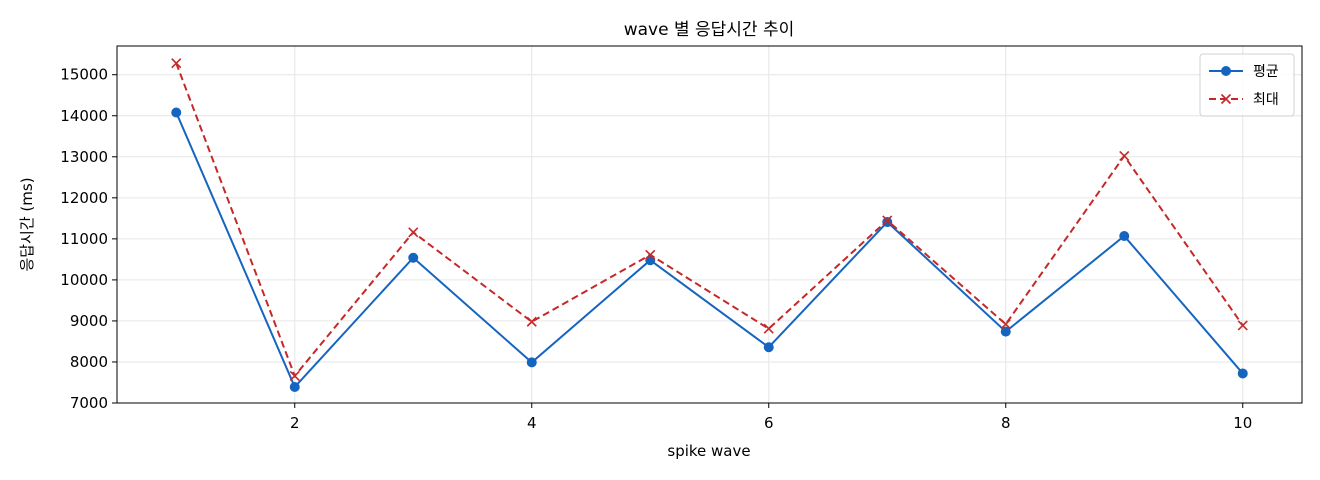 The width and height of the screenshot is (1320, 480). I want to click on y-tick-label: 7000, so click(89, 403).